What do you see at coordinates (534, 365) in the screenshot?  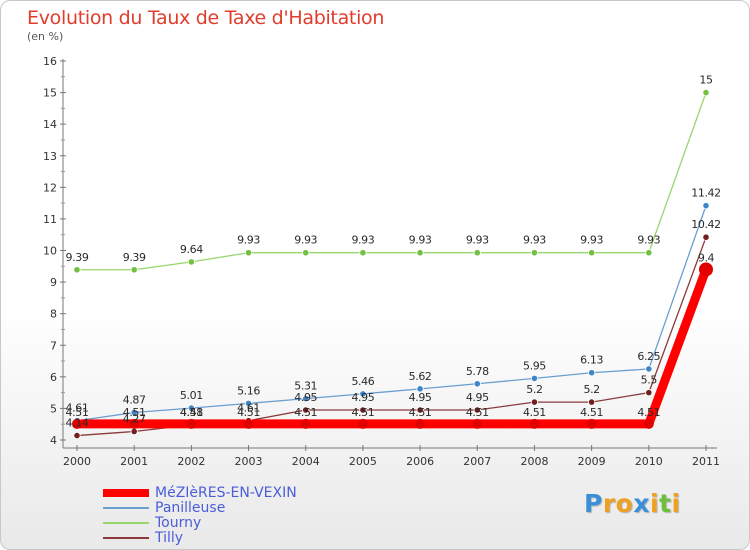 I see `series-1-data-label: 5.95` at bounding box center [534, 365].